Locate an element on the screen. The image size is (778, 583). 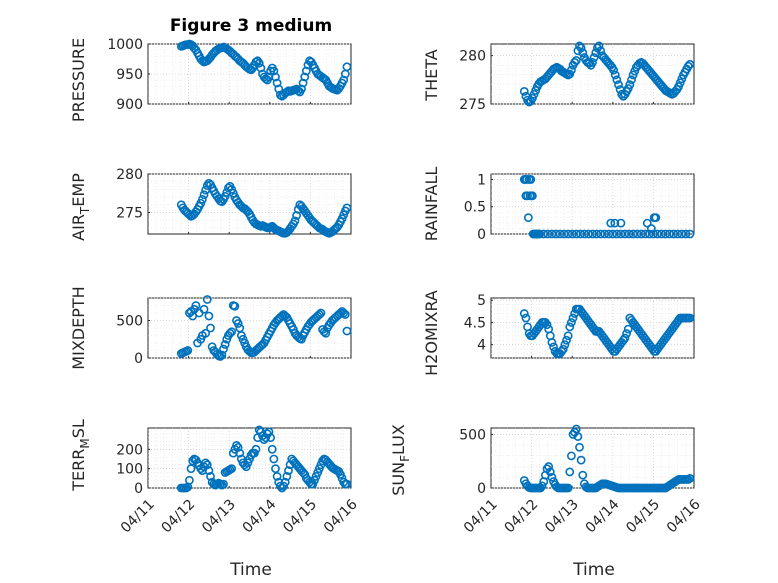
xtick-label-terr-msl: 04/15 is located at coordinates (300, 516).